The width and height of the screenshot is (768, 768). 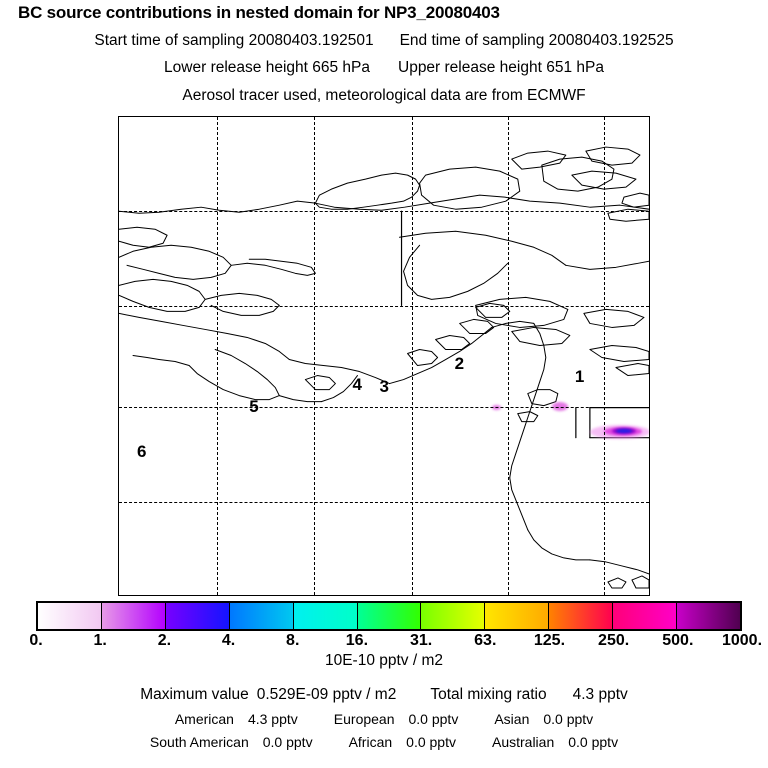 What do you see at coordinates (228, 640) in the screenshot?
I see `colorbar-tick-3: 4.` at bounding box center [228, 640].